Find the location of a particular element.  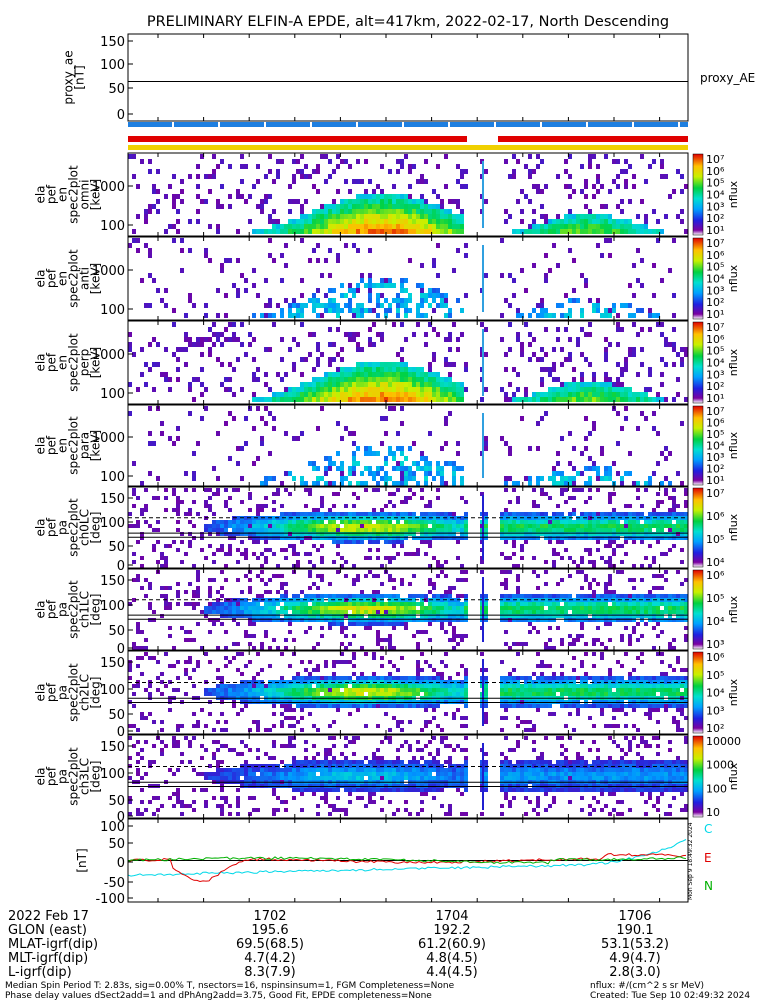

legend-c: C is located at coordinates (708, 829).